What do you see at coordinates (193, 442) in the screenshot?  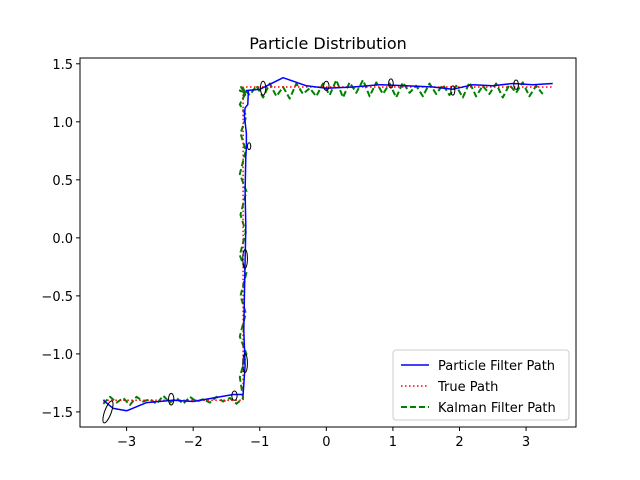 I see `x-tick-label: −2` at bounding box center [193, 442].